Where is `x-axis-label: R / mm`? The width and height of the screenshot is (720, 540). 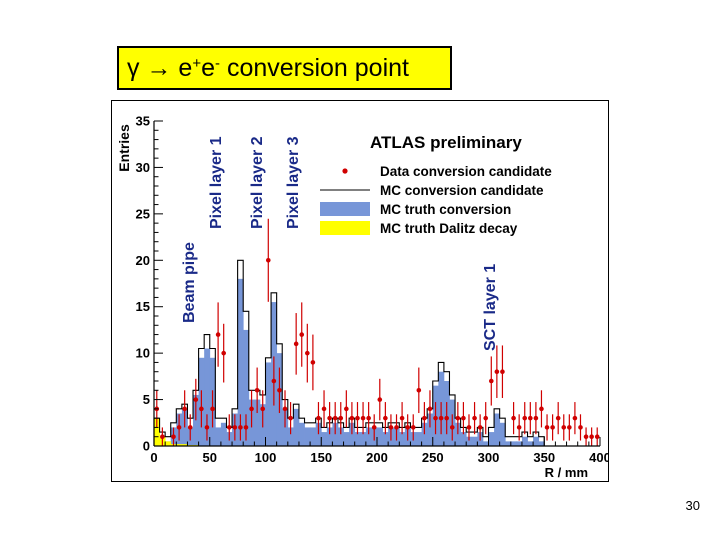
x-axis-label: R / mm is located at coordinates (566, 472).